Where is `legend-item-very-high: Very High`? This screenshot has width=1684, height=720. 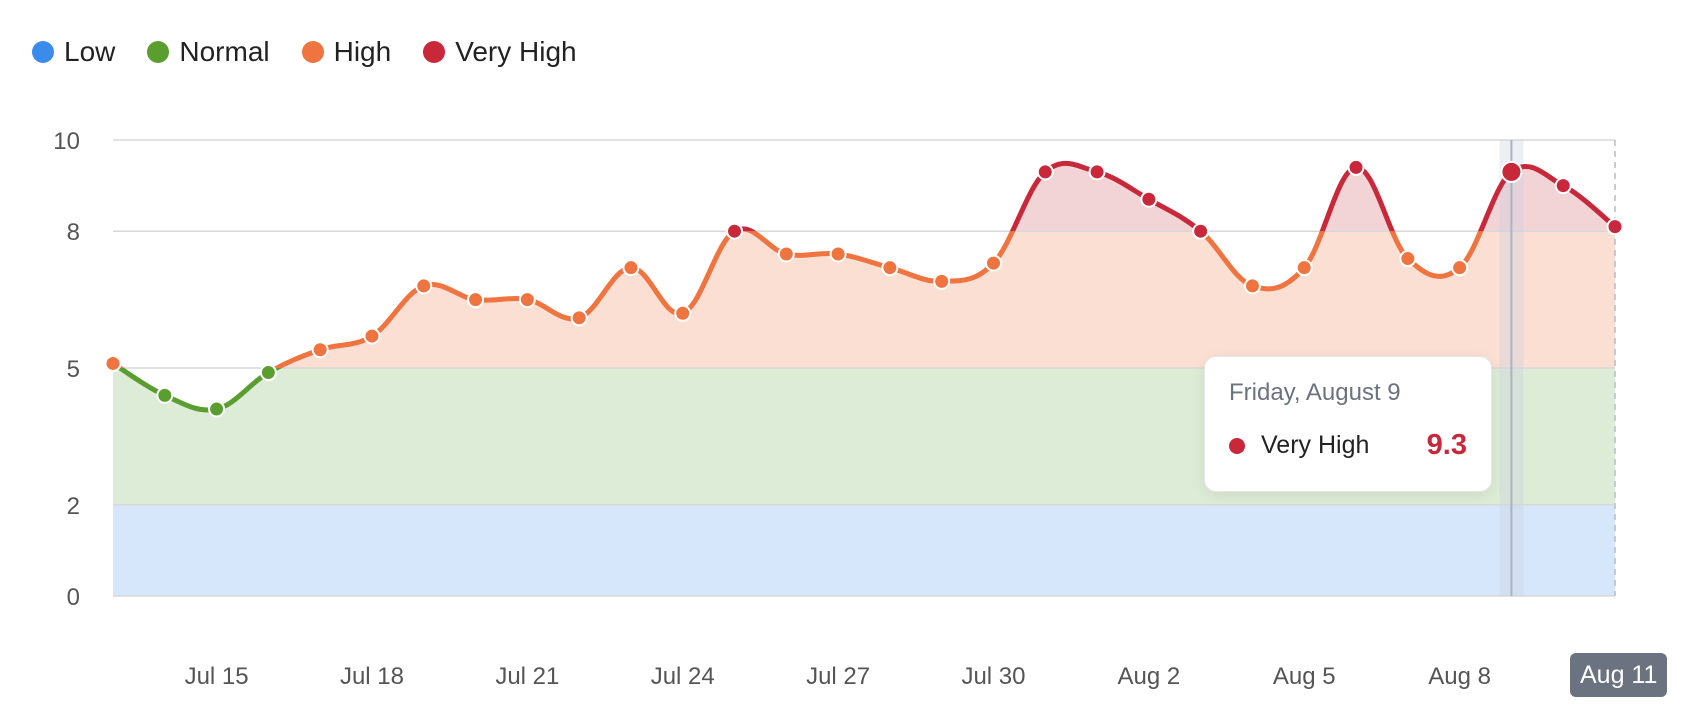 legend-item-very-high: Very High is located at coordinates (500, 52).